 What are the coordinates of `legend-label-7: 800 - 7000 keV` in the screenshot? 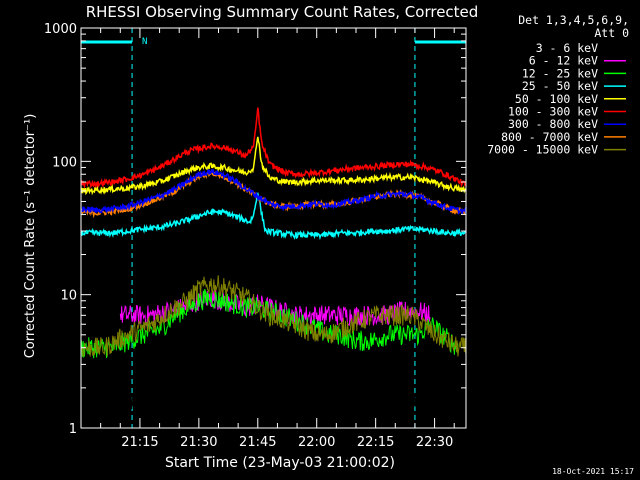 It's located at (549, 137).